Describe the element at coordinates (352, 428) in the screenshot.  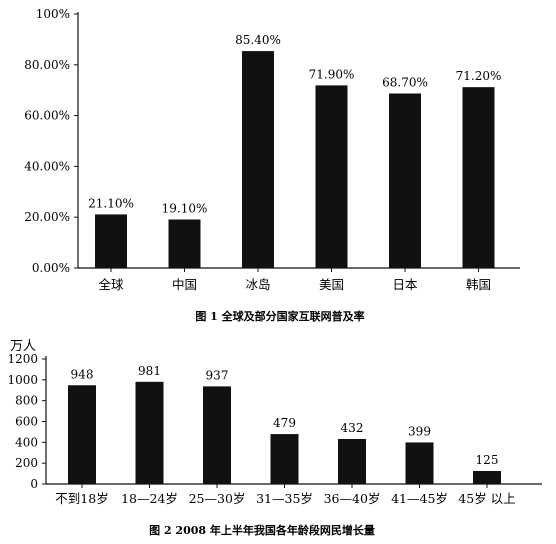
I see `chart2-value-label: 432` at that location.